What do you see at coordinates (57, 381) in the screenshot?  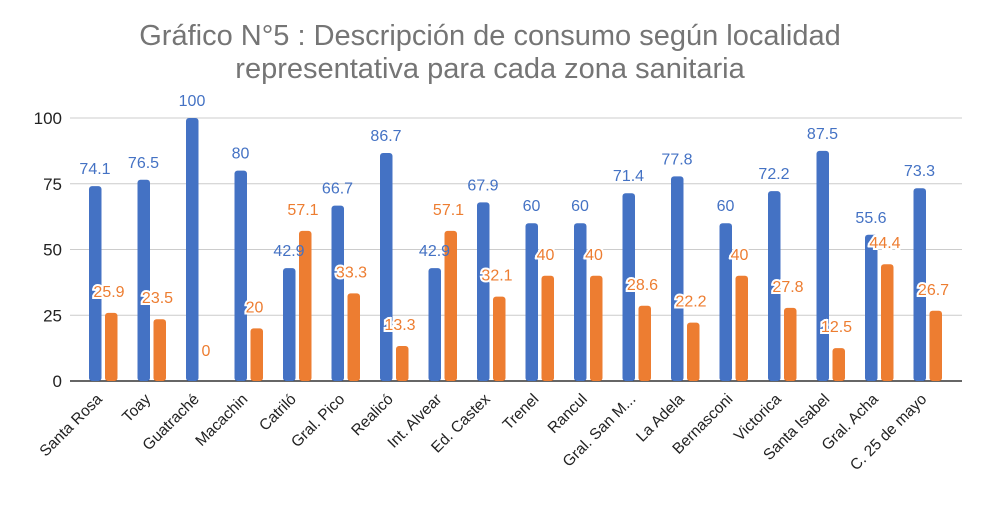 I see `y-tick-label: 0` at bounding box center [57, 381].